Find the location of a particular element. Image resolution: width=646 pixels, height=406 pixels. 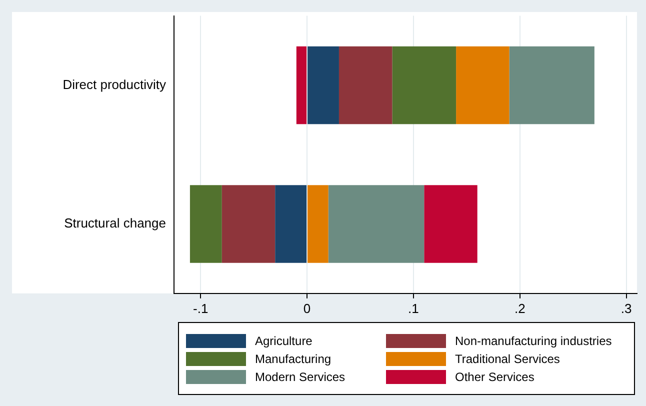

legend-label: Non-manufacturing industries is located at coordinates (533, 341).